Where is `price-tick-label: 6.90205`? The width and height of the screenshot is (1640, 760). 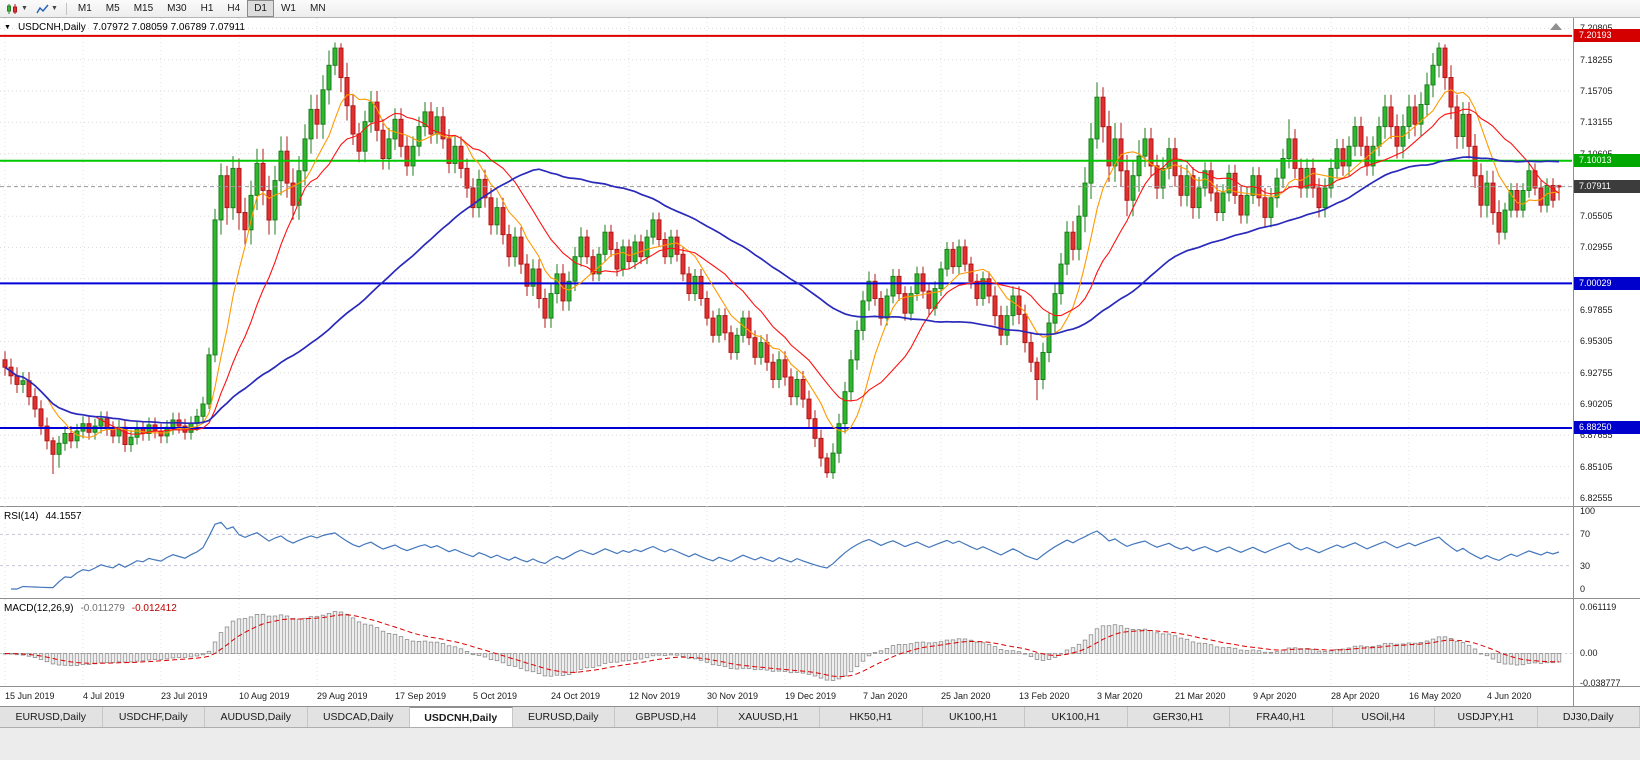
price-tick-label: 6.90205 is located at coordinates (1596, 403).